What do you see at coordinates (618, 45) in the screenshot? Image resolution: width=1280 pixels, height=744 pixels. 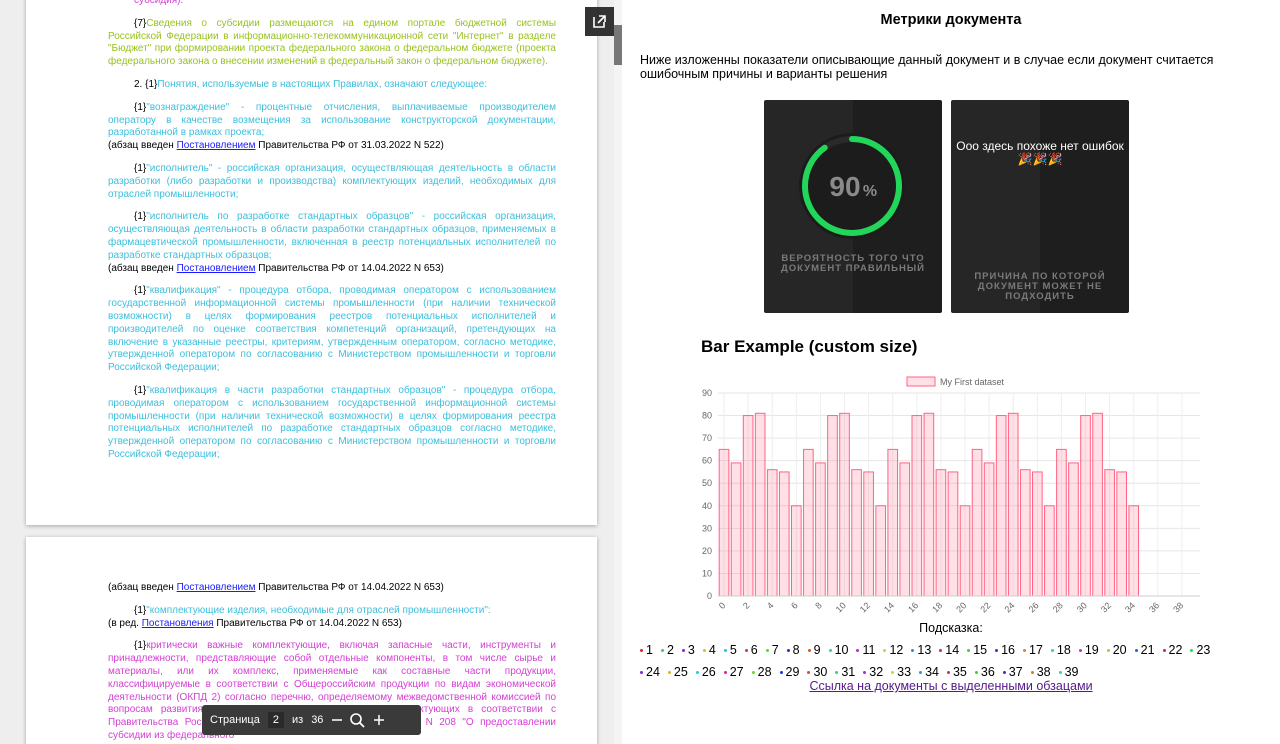 I see `scroll-thumb` at bounding box center [618, 45].